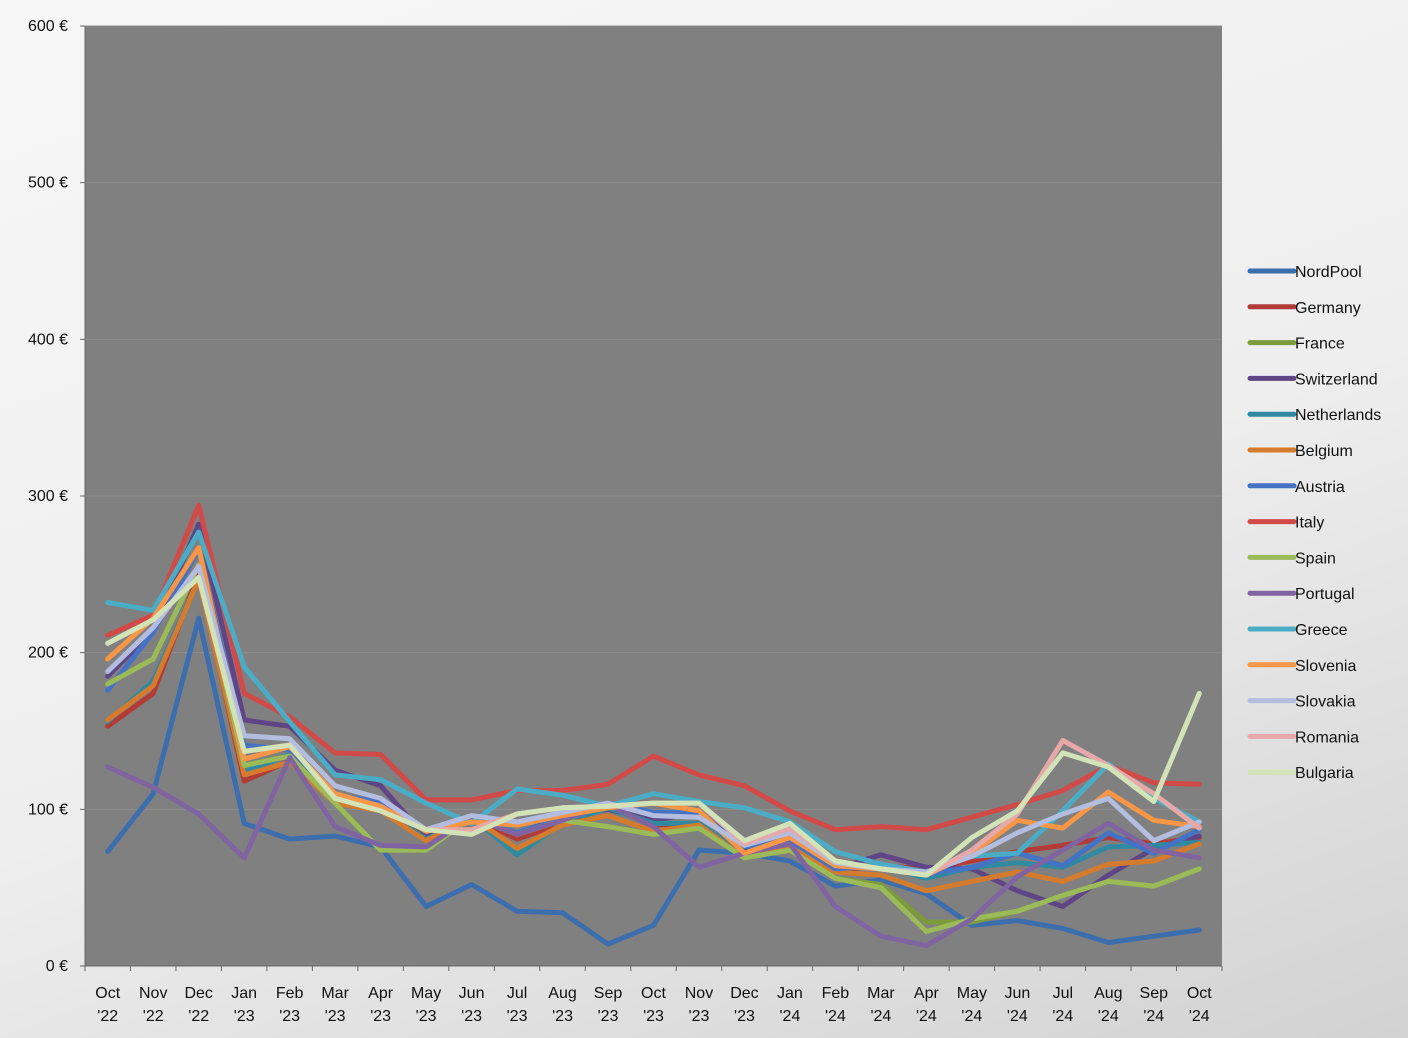 This screenshot has height=1038, width=1408. I want to click on legend-label-nordpool: NordPool, so click(1328, 272).